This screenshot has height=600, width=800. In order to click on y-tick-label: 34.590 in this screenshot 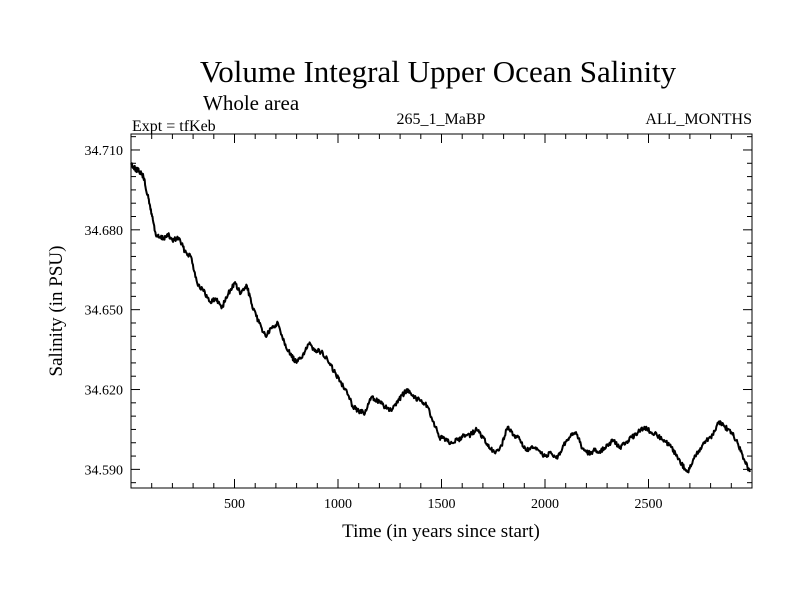, I will do `click(104, 470)`.